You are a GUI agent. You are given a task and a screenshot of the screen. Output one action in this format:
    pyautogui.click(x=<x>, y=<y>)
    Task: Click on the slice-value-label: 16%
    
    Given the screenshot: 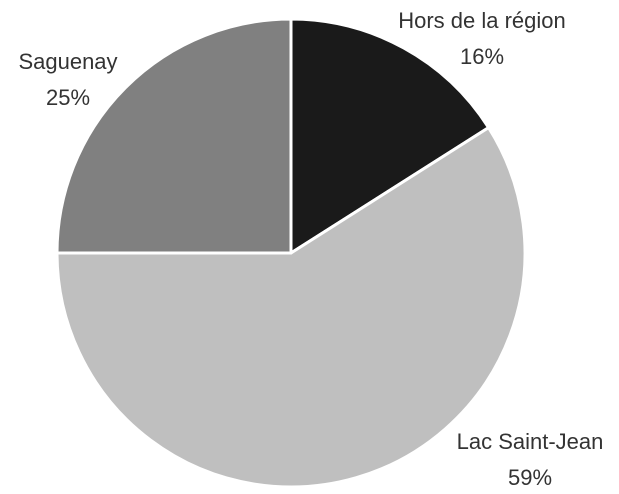 What is the action you would take?
    pyautogui.click(x=482, y=56)
    